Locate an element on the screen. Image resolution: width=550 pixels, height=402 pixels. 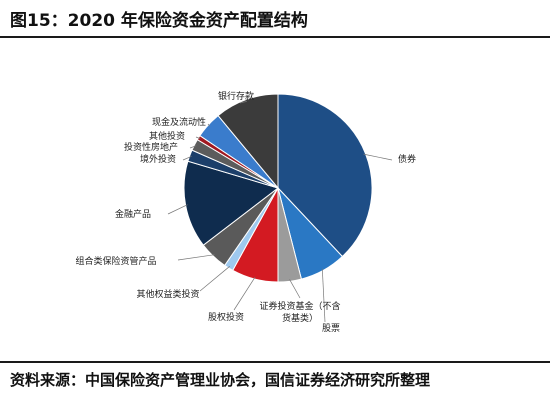
slice-label: 债券 is located at coordinates (407, 159).